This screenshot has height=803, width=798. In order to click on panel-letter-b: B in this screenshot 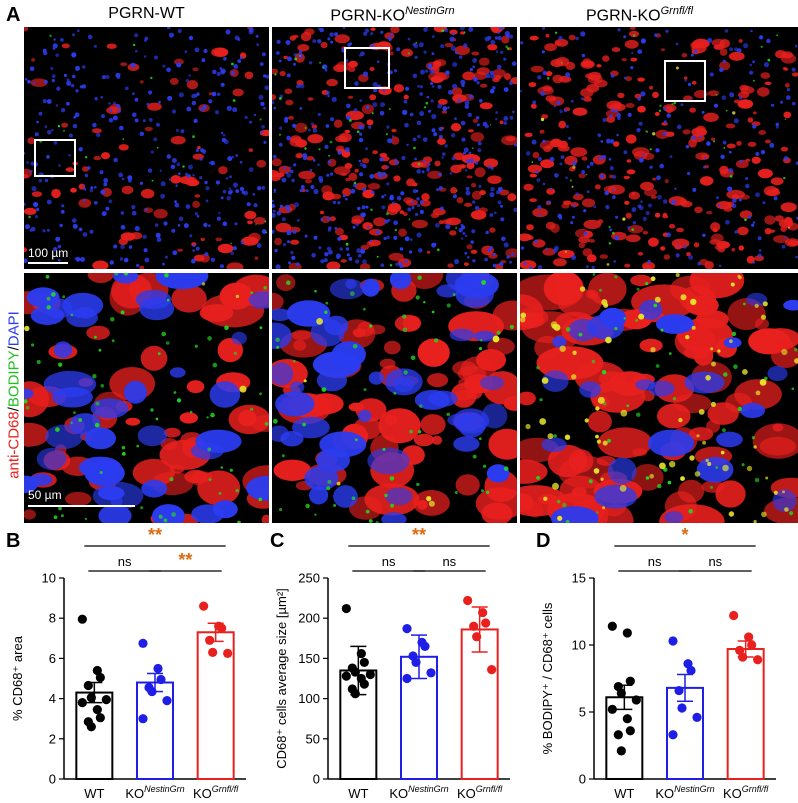, I will do `click(13, 541)`.